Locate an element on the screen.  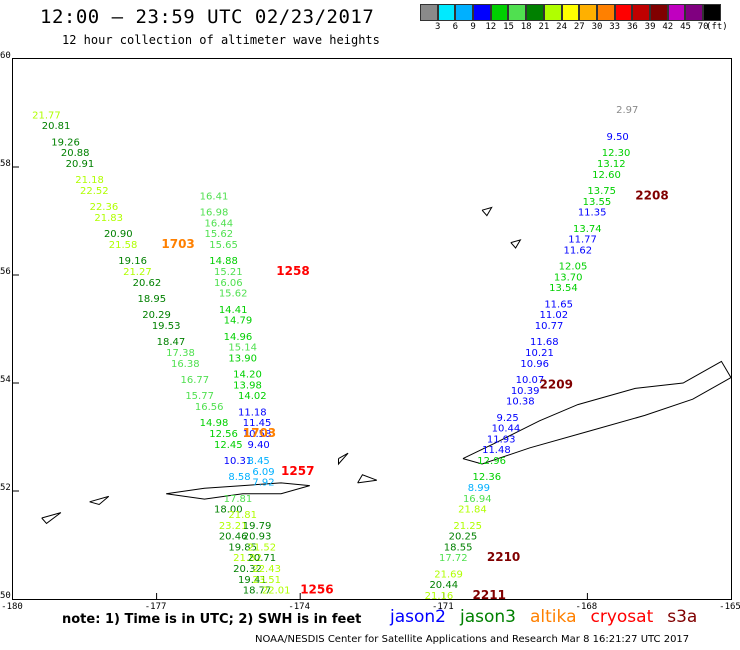
wave-height-value: 21.52 is located at coordinates (262, 547).